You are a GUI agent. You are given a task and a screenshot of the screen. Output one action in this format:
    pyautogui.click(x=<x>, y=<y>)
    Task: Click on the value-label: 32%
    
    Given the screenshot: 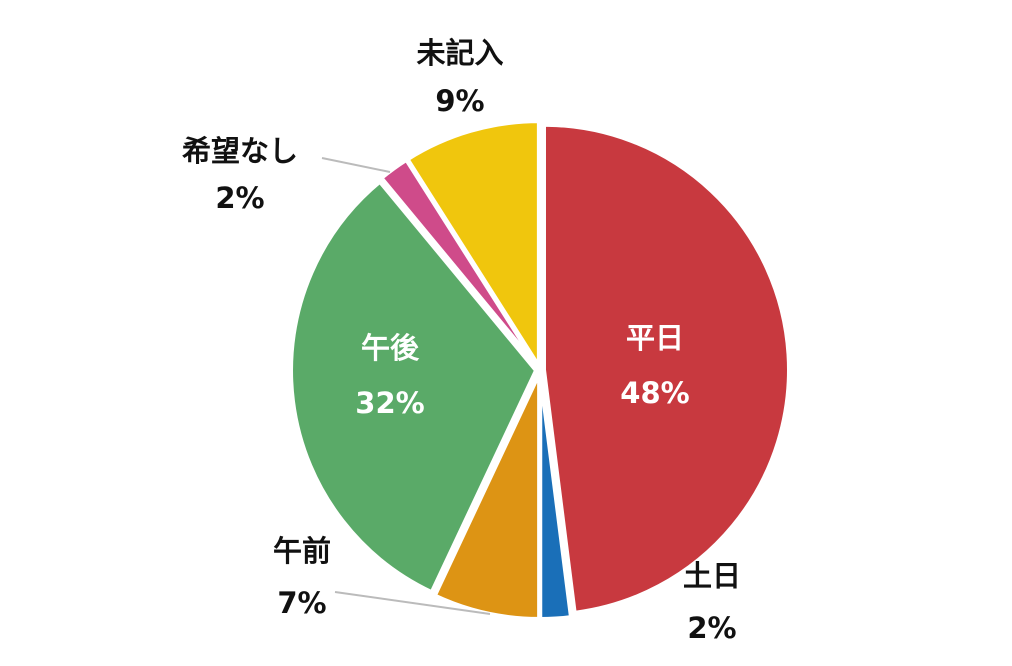 What is the action you would take?
    pyautogui.click(x=389, y=403)
    